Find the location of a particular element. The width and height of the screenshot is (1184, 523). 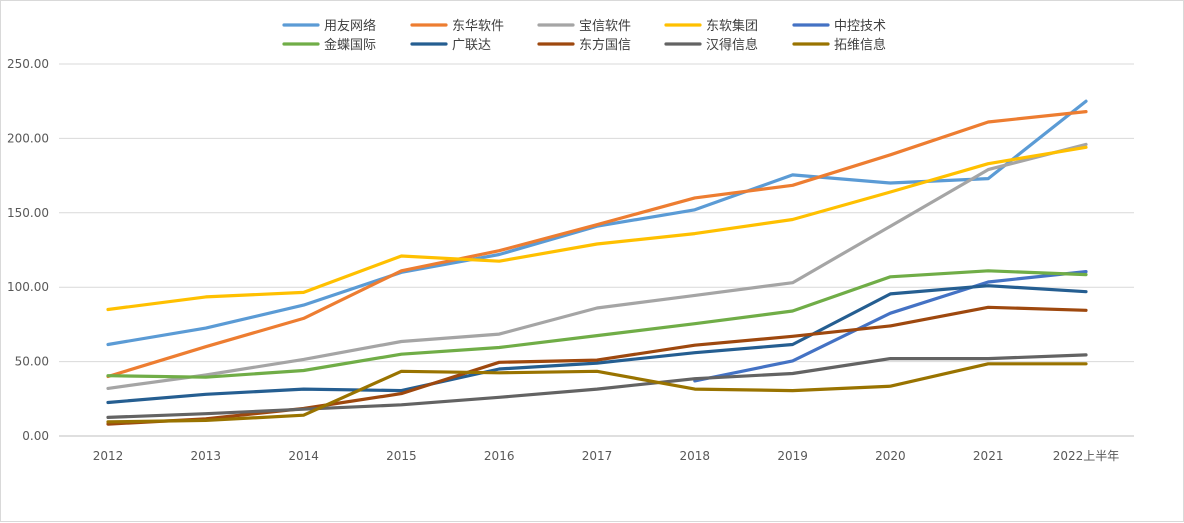

legend-label: 东华软件 is located at coordinates (478, 26).